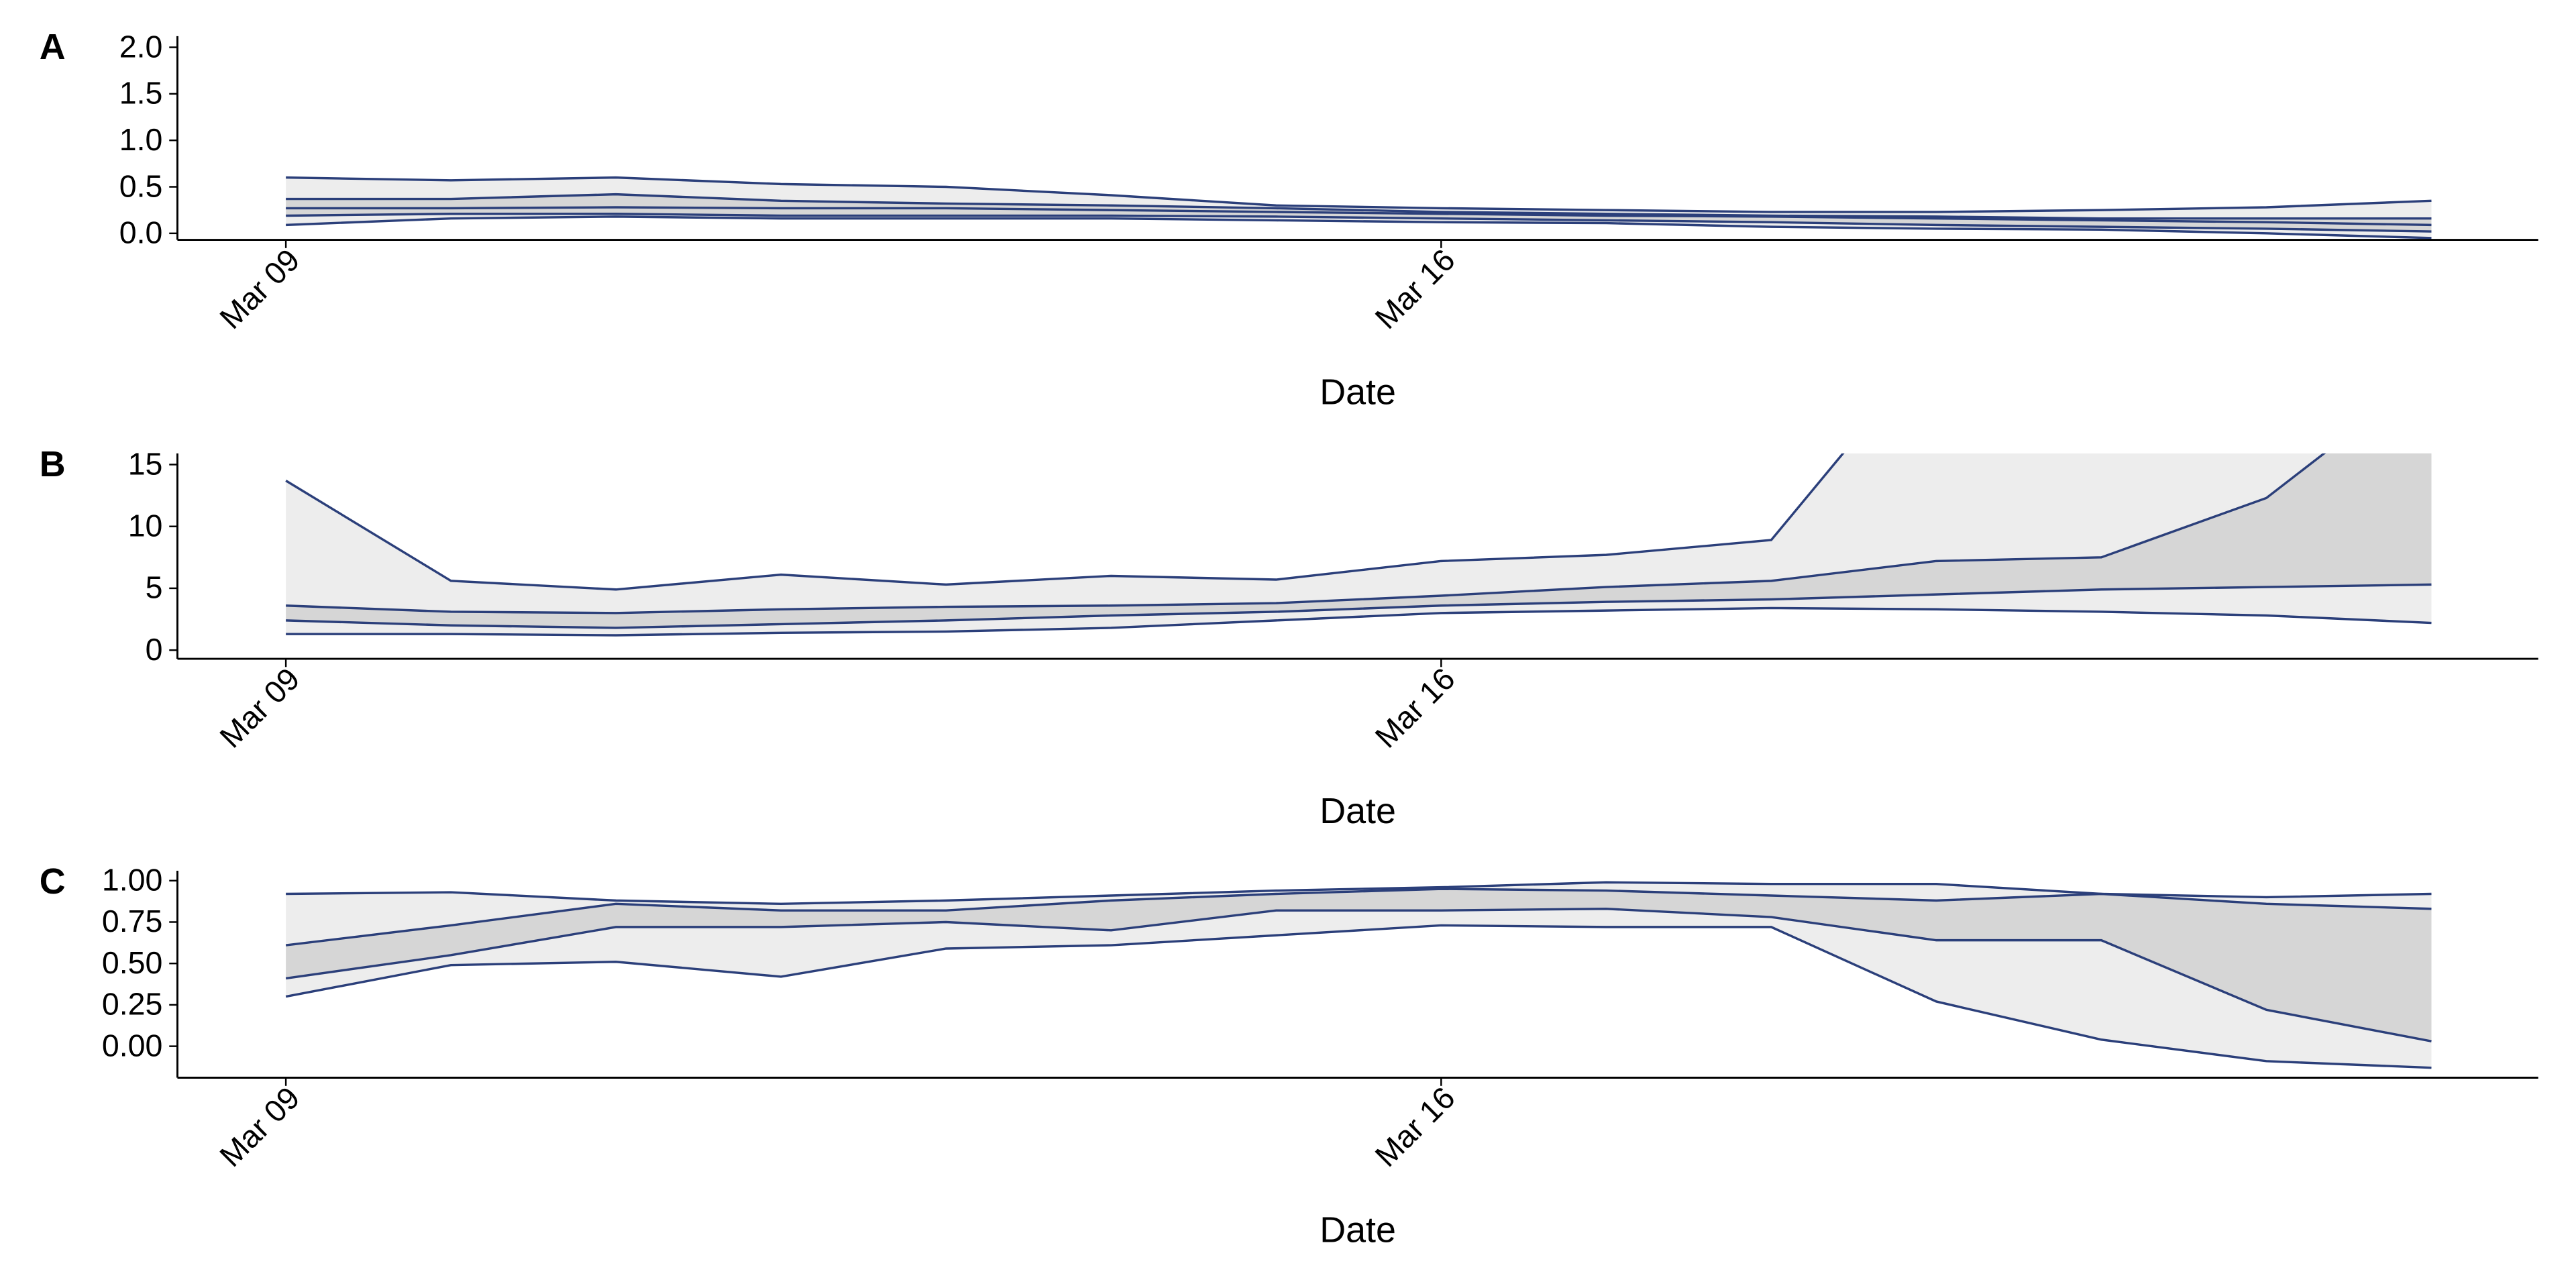 This screenshot has height=1288, width=2576. Describe the element at coordinates (141, 46) in the screenshot. I see `y-tick-label: 2.0` at that location.